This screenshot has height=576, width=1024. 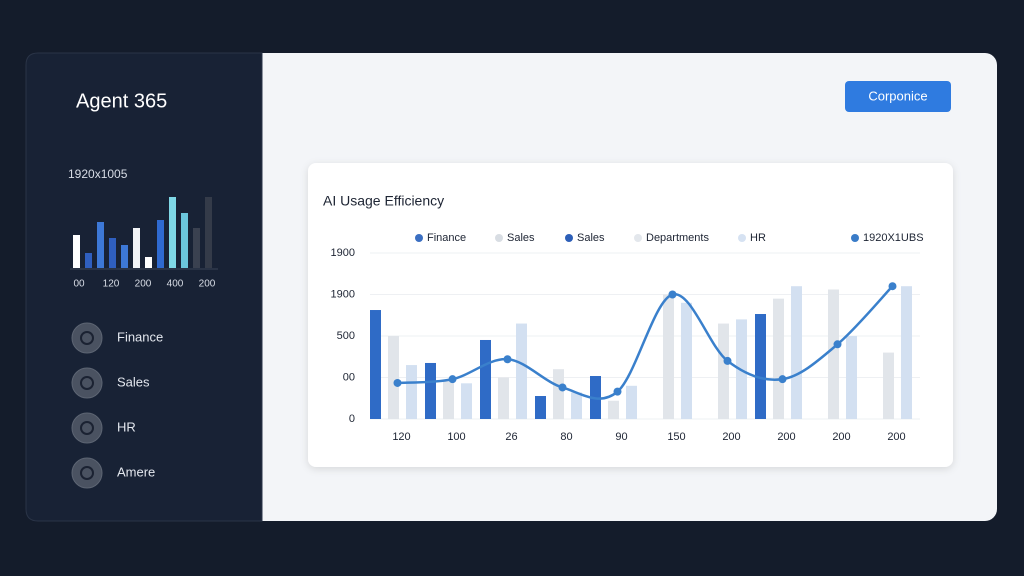 I want to click on app-title: Agent 365, so click(x=121, y=101).